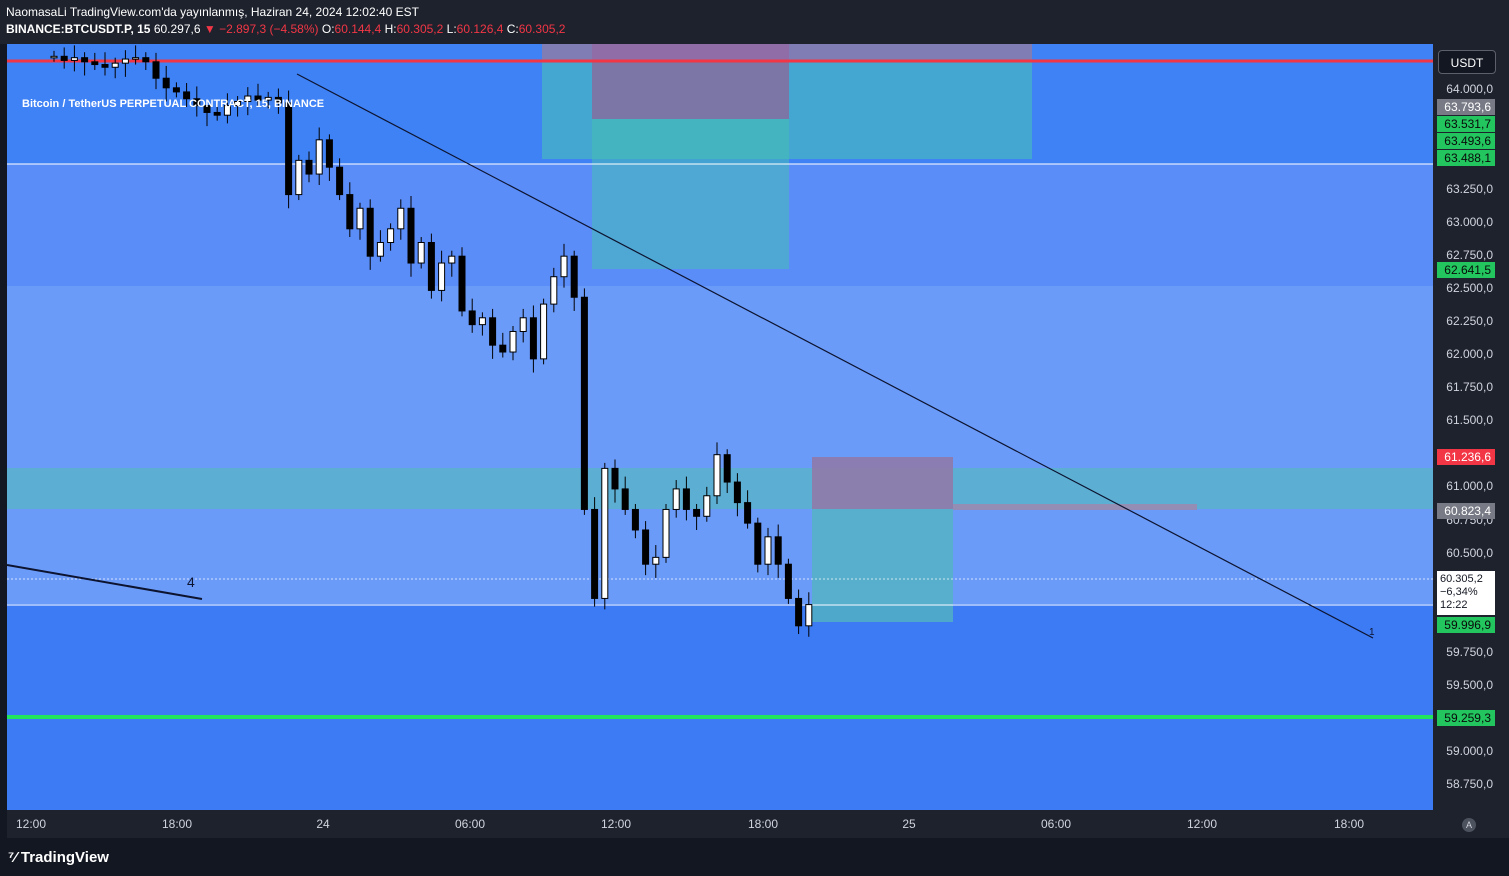 The height and width of the screenshot is (876, 1509). Describe the element at coordinates (1466, 625) in the screenshot. I see `price-tag-target-2: 59.996,9` at that location.